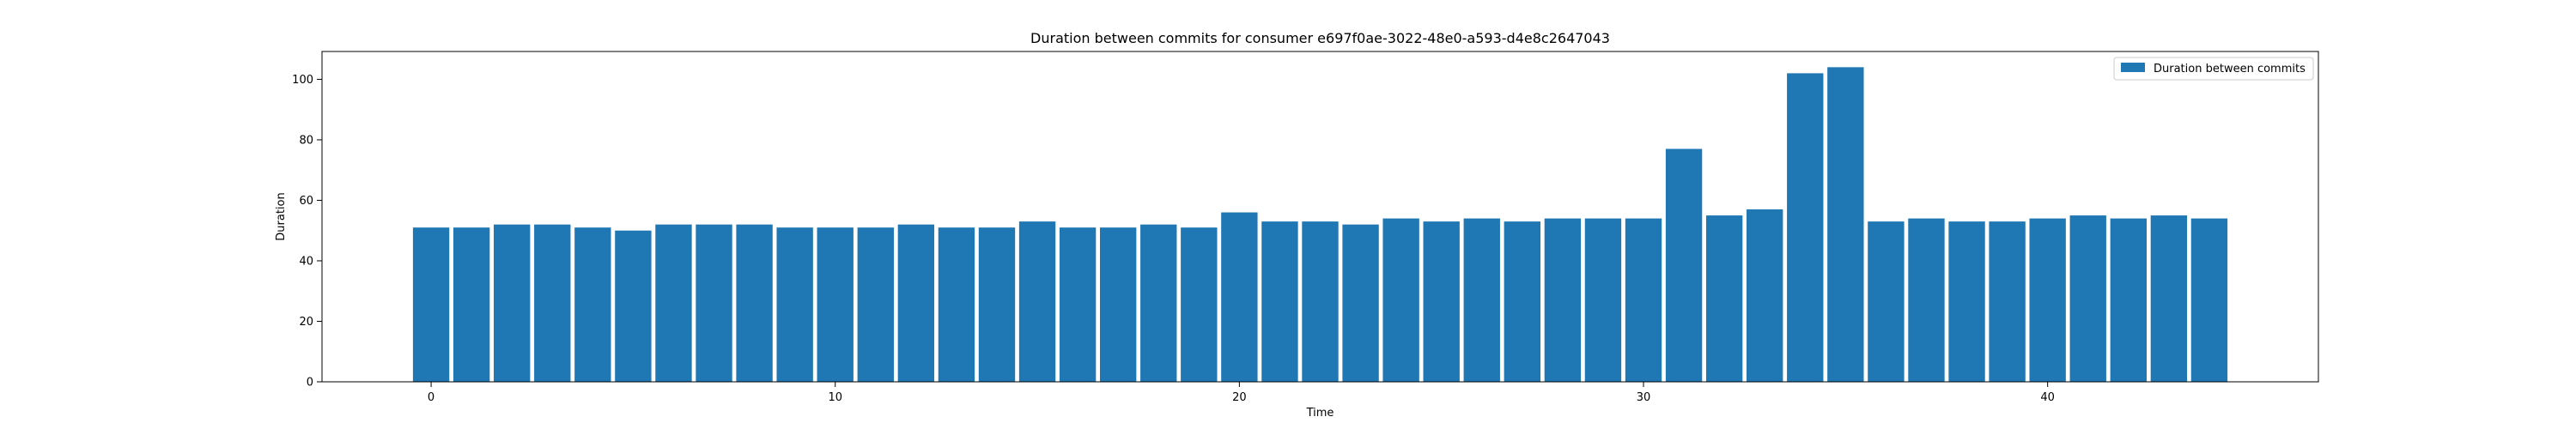  I want to click on legend: Duration between commits, so click(2214, 69).